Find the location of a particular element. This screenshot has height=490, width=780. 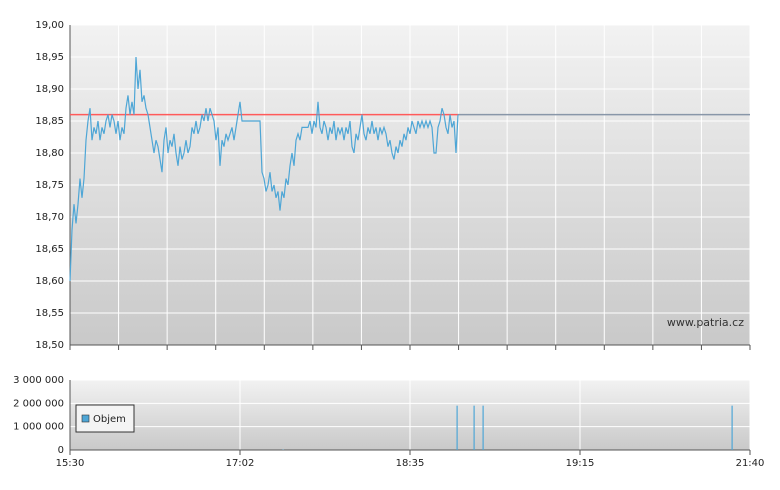

y-tick-label: 3 000 000 is located at coordinates (38, 380).